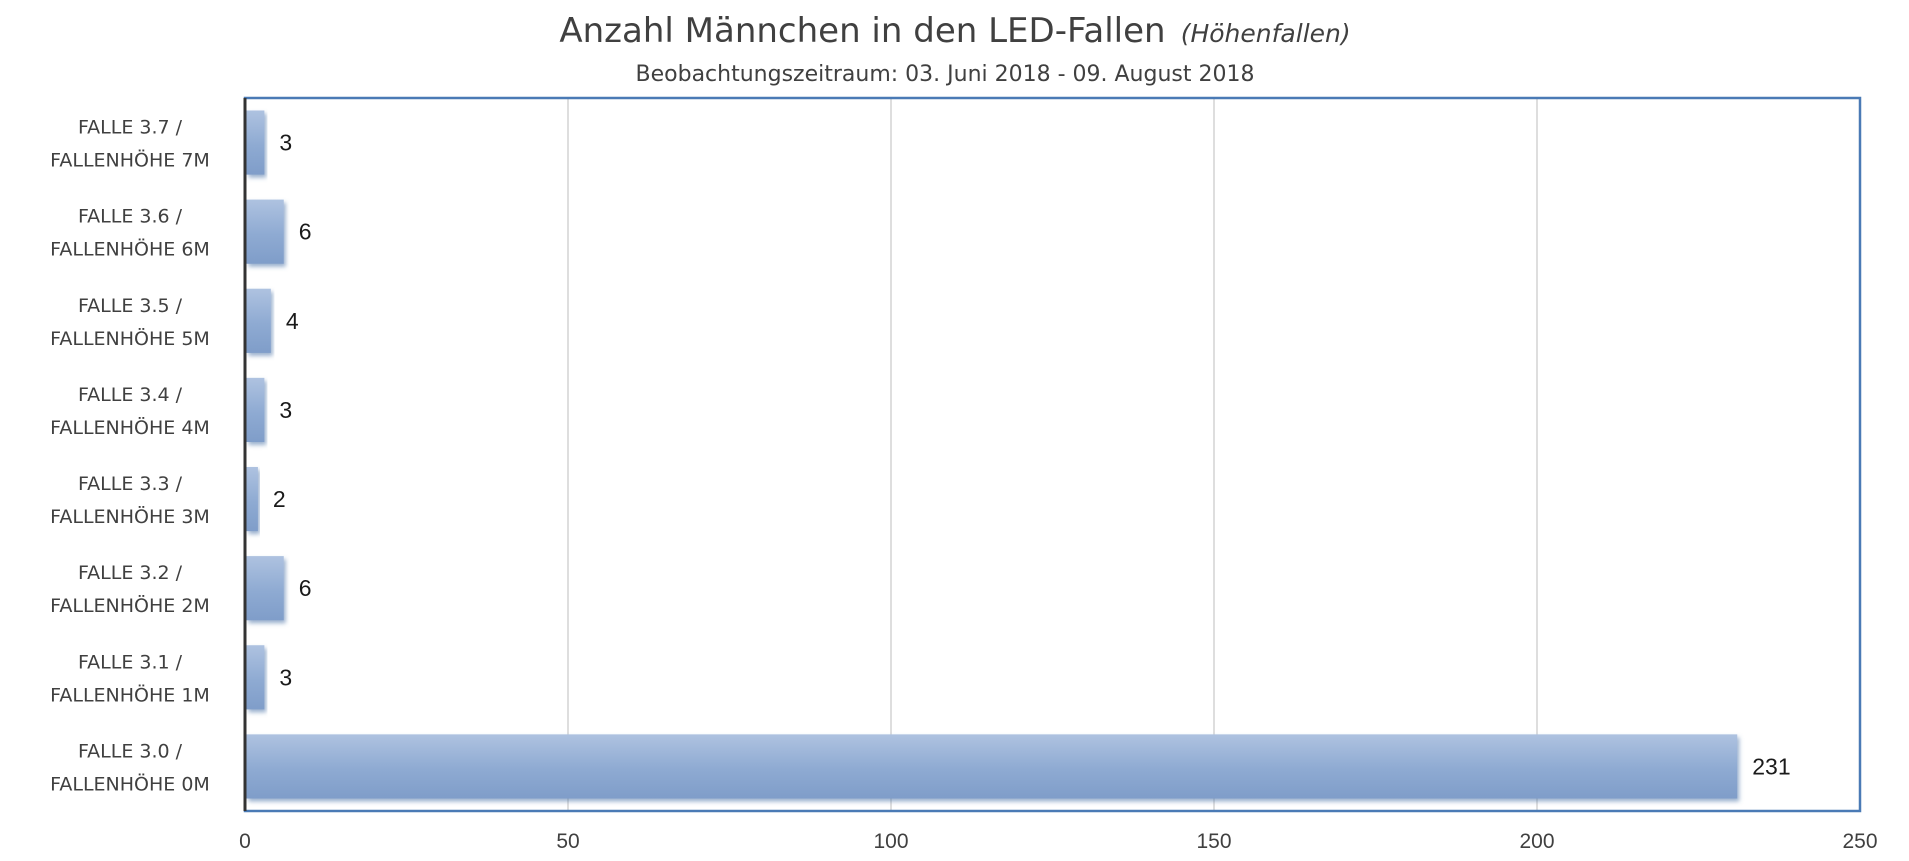  What do you see at coordinates (1859, 841) in the screenshot?
I see `x-tick-label: 250` at bounding box center [1859, 841].